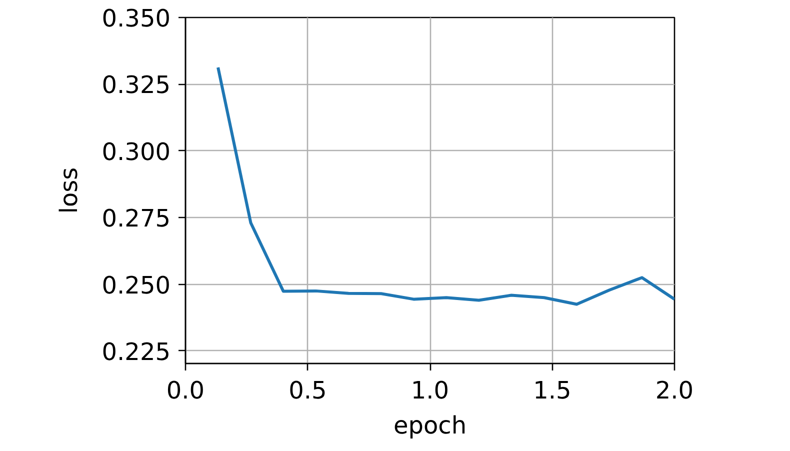 This screenshot has width=790, height=451. I want to click on x-tick-label: 1.5, so click(552, 390).